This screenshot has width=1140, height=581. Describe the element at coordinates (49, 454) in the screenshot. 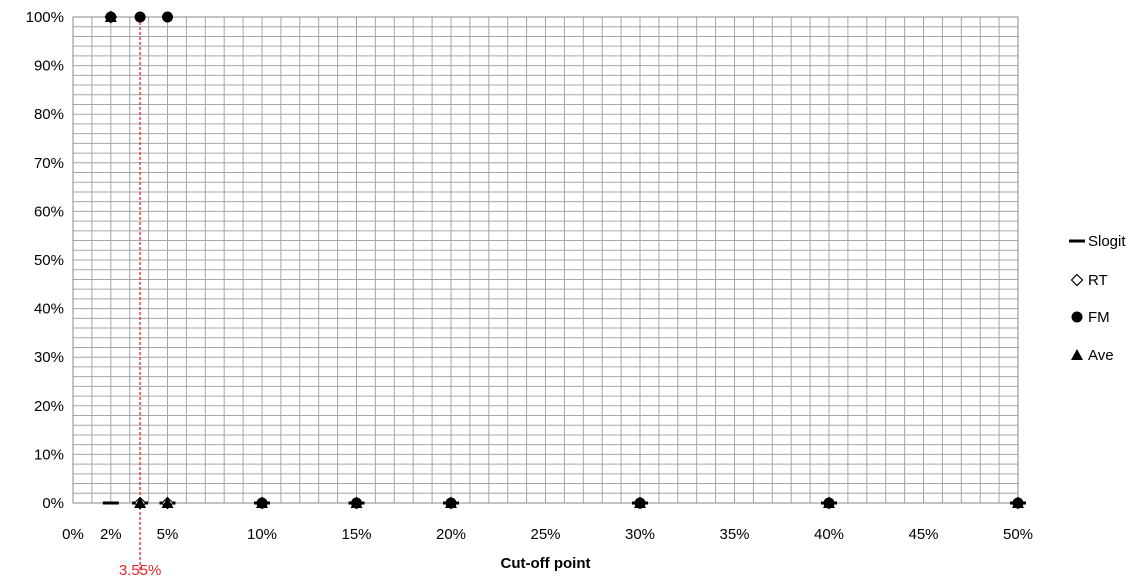

I see `y-tick-label: 10%` at that location.